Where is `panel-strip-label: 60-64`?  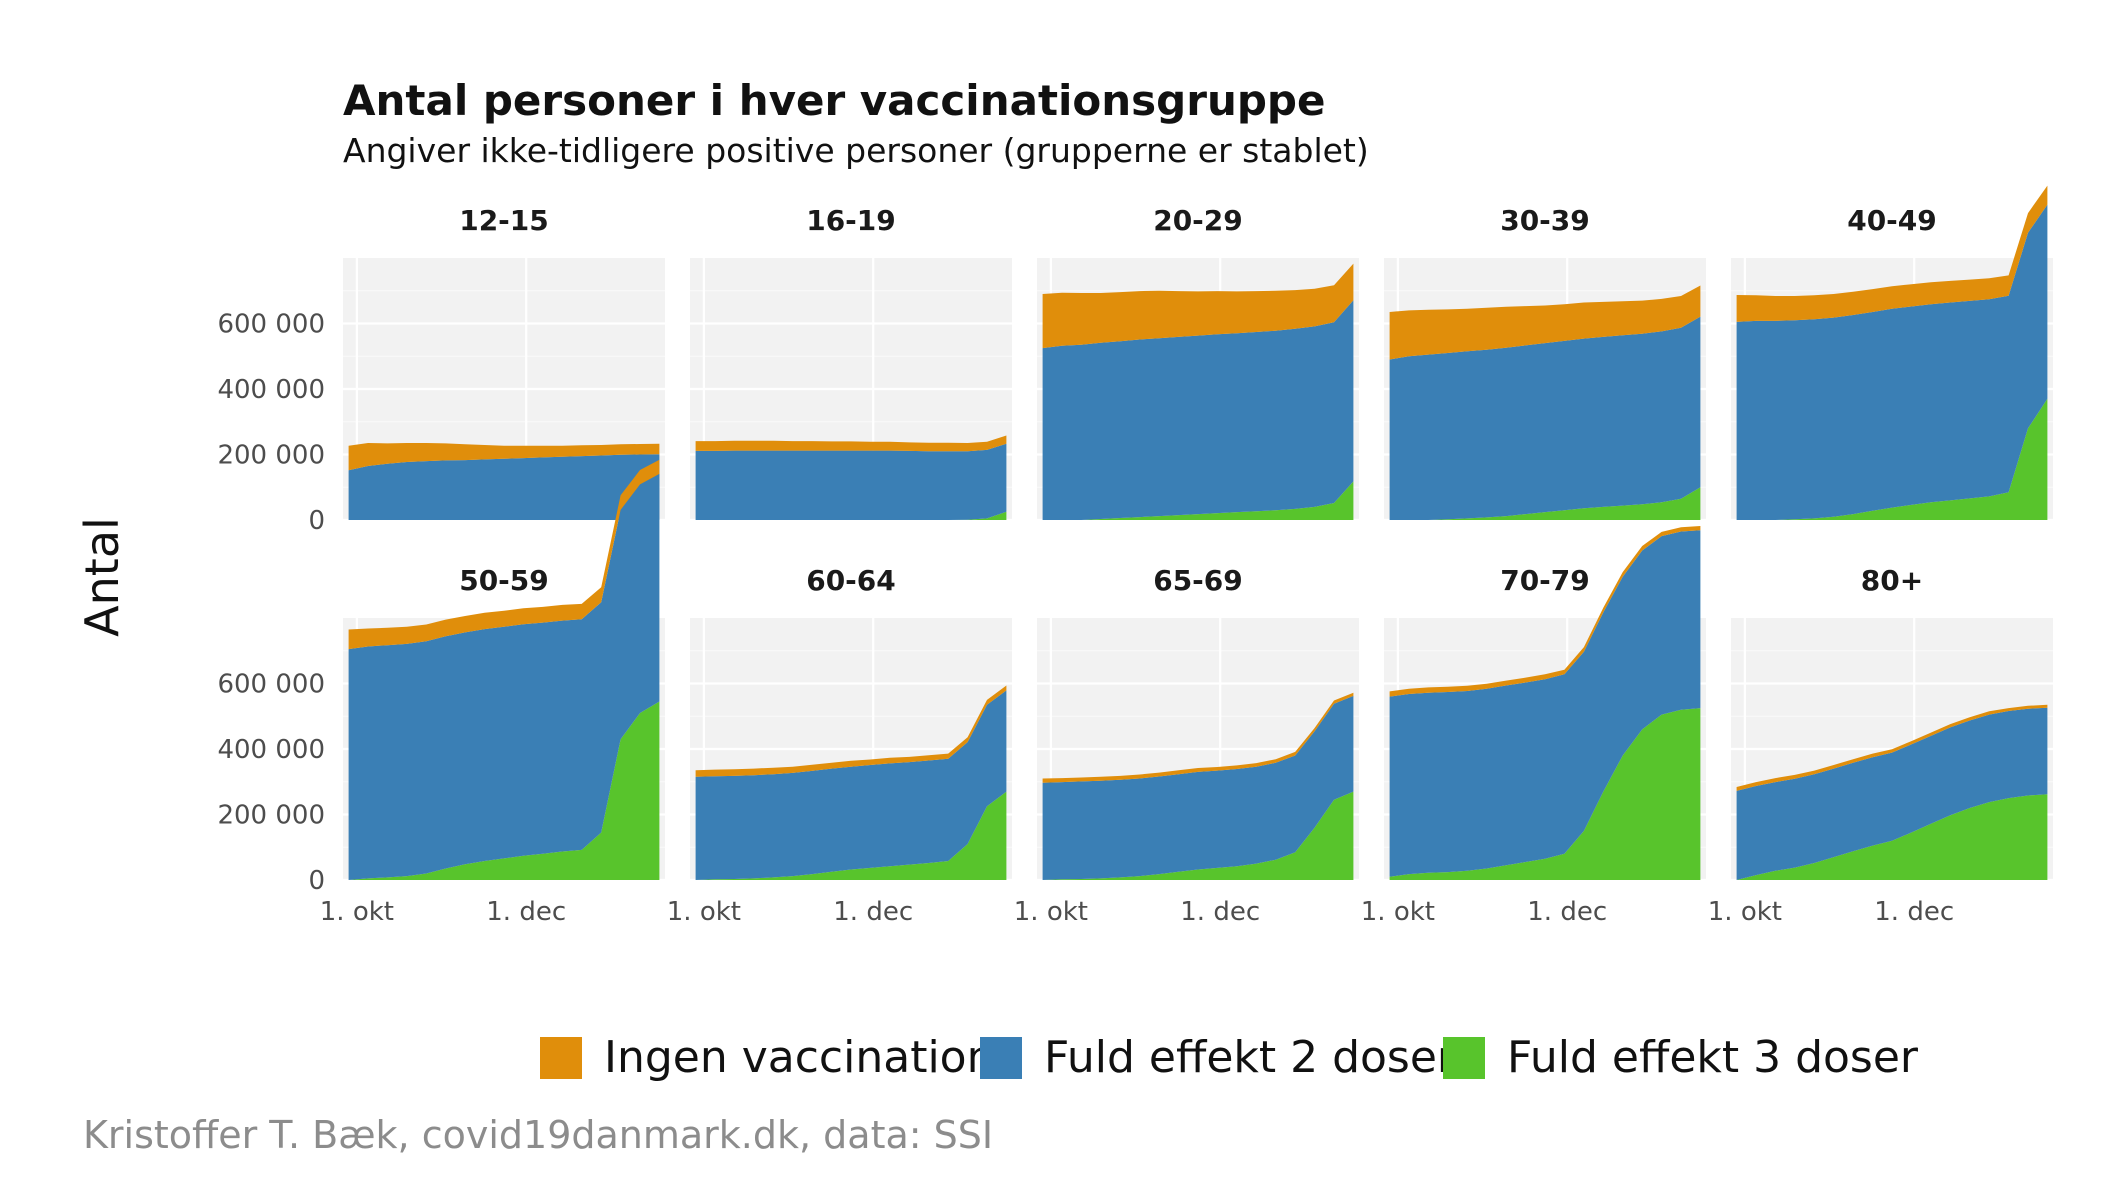 panel-strip-label: 60-64 is located at coordinates (851, 580).